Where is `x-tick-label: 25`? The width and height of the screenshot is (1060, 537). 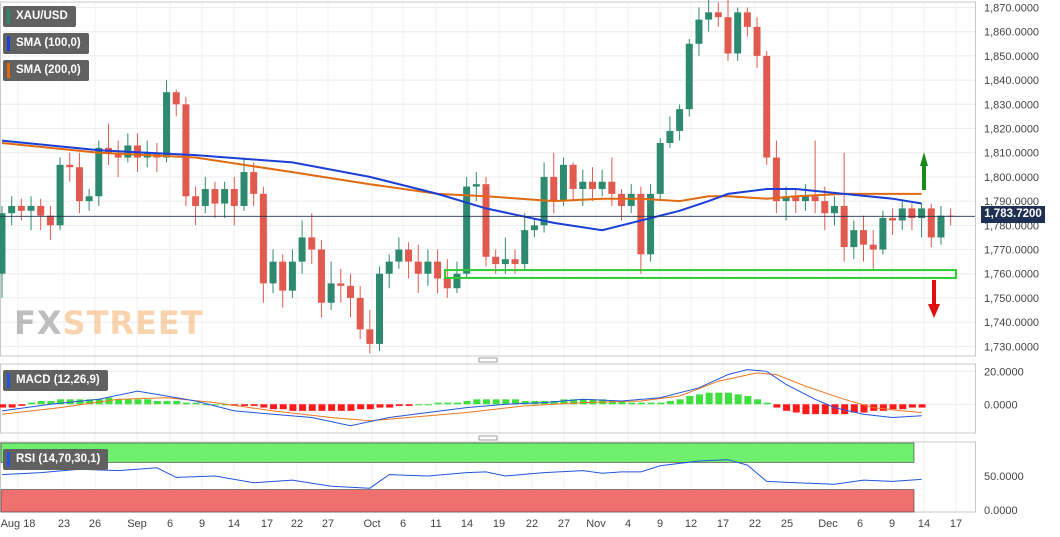
x-tick-label: 25 is located at coordinates (787, 524).